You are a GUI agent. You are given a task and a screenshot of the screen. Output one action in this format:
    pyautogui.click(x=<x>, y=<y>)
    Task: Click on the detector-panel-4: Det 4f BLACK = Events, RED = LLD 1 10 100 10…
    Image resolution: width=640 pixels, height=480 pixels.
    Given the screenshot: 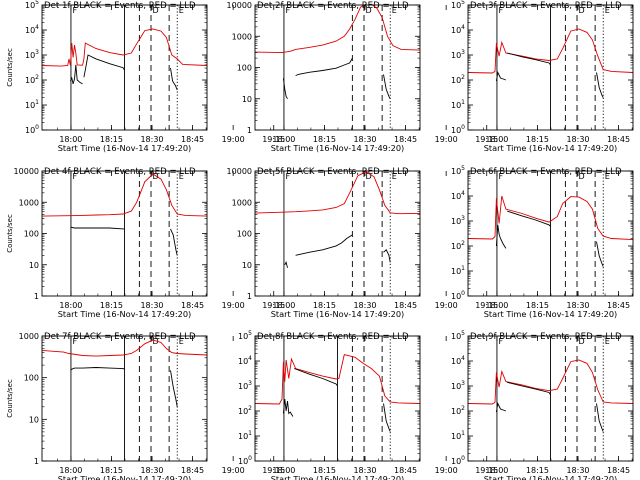 What is the action you would take?
    pyautogui.click(x=145, y=243)
    